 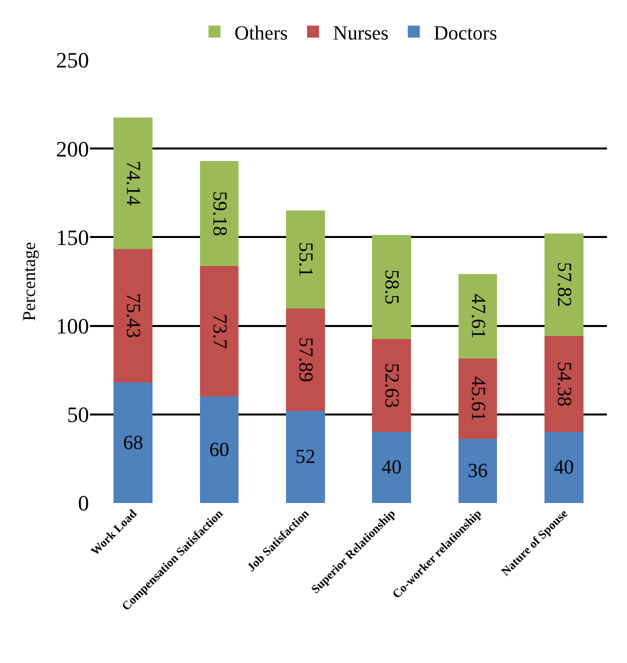 What do you see at coordinates (83, 503) in the screenshot?
I see `y-tick-label: 0` at bounding box center [83, 503].